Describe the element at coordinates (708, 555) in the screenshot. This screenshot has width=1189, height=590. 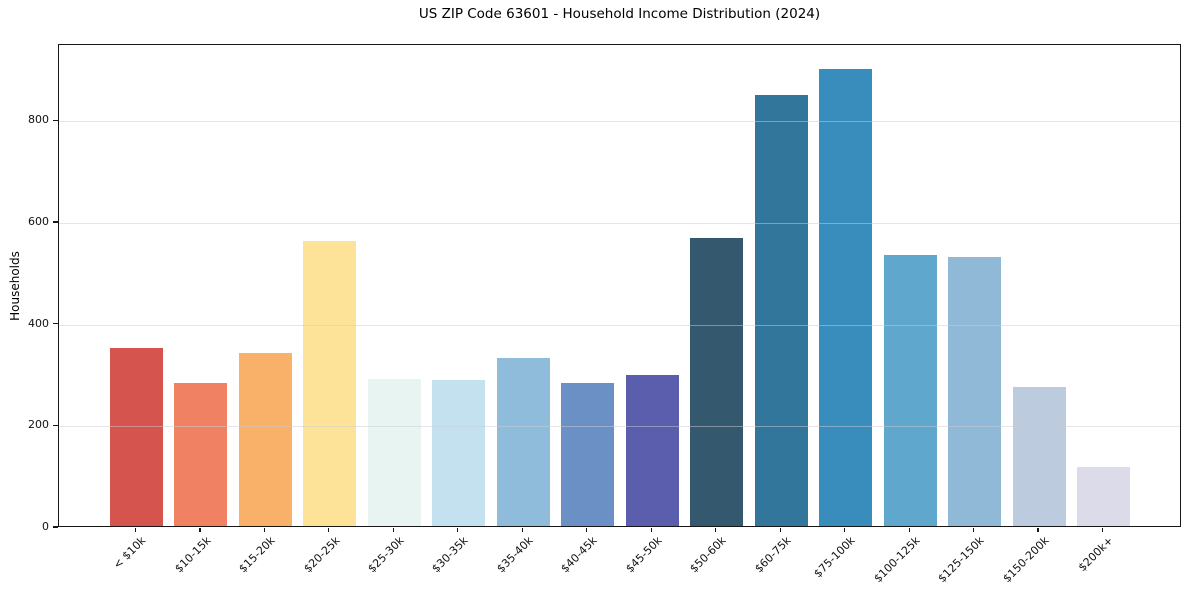
I see `x-tick-label: $50-60k` at that location.